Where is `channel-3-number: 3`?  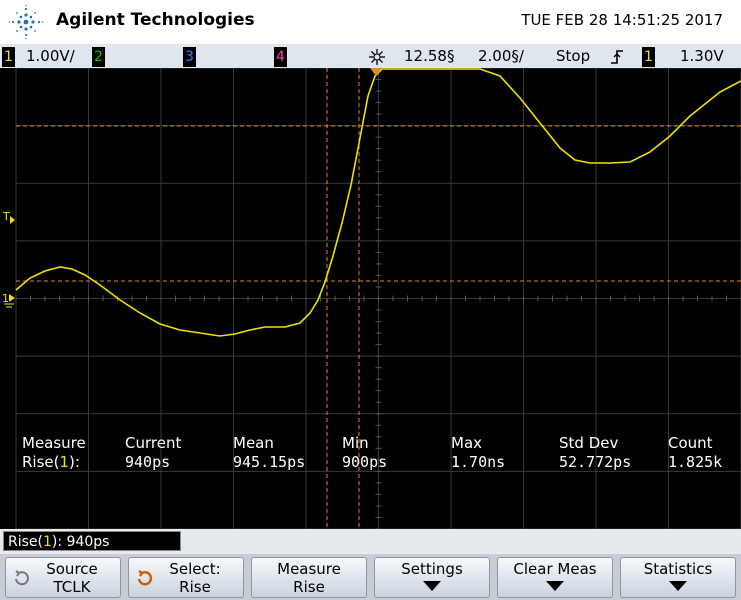
channel-3-number: 3 is located at coordinates (189, 57).